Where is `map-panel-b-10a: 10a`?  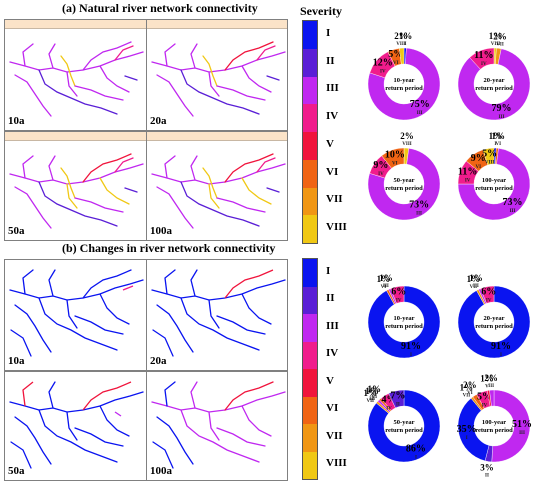 map-panel-b-10a: 10a is located at coordinates (75, 315).